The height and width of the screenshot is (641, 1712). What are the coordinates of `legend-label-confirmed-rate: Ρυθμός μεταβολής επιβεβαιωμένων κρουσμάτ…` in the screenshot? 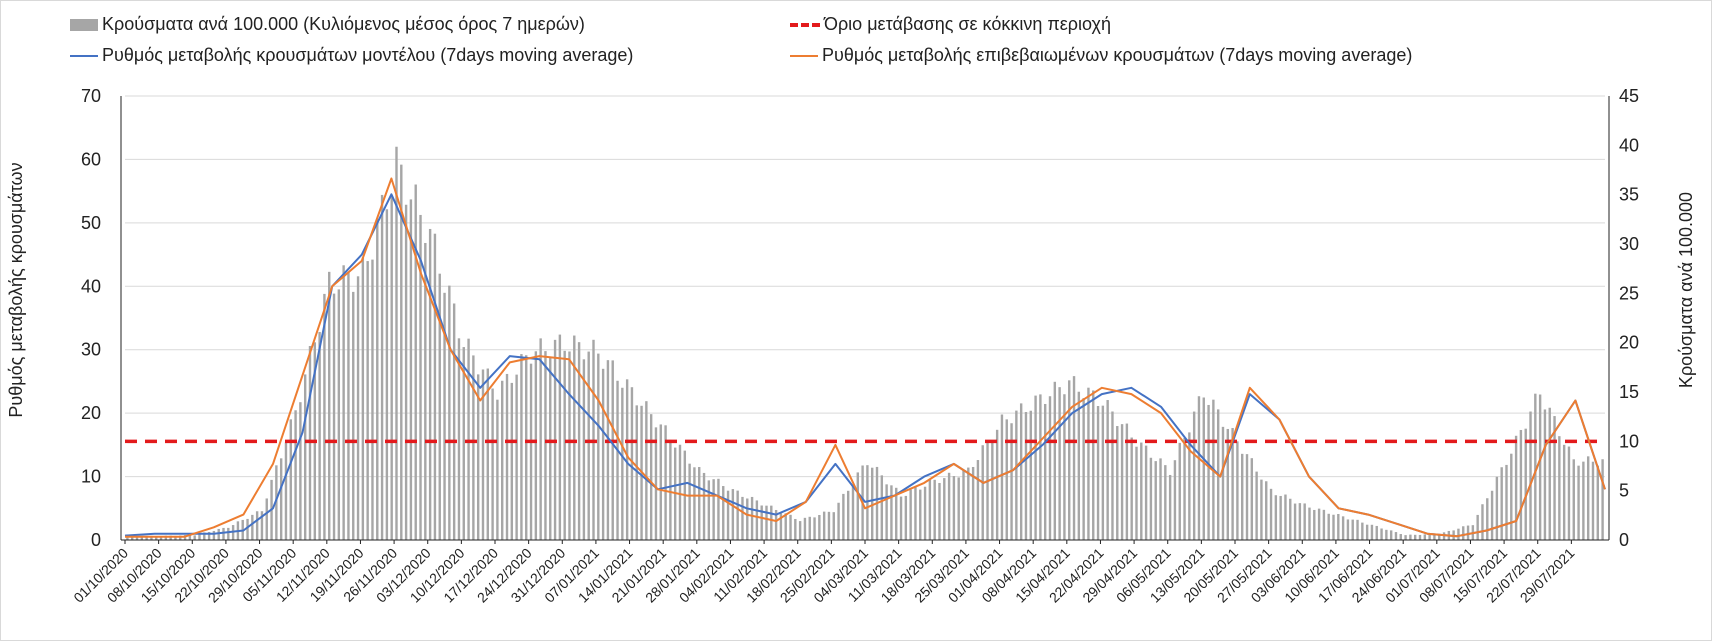 It's located at (1117, 55).